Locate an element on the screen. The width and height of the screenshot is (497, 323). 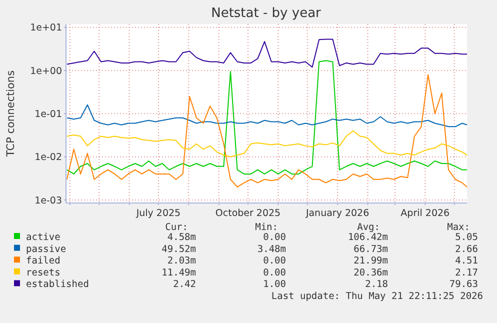
text: Avg: is located at coordinates (368, 227).